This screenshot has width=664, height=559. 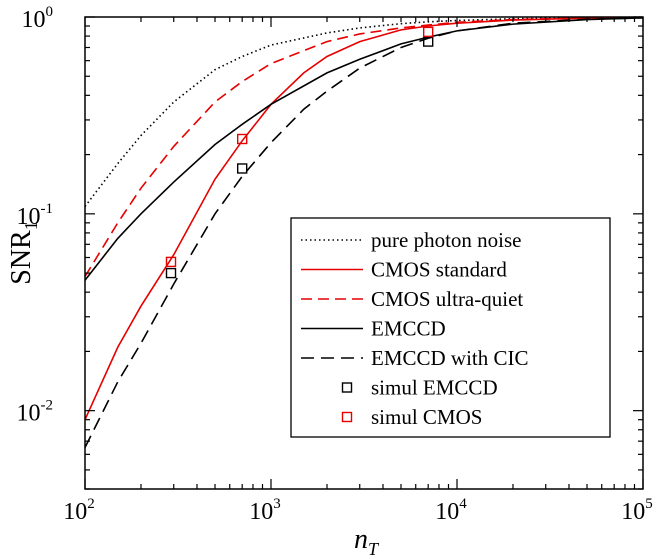 I want to click on legend-label-5: EMCCD with CIC, so click(x=450, y=358).